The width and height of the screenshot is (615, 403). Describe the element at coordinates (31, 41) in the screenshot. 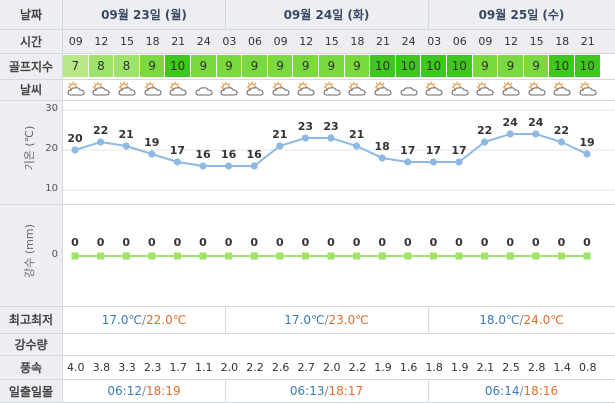

I see `label-time: 시간` at that location.